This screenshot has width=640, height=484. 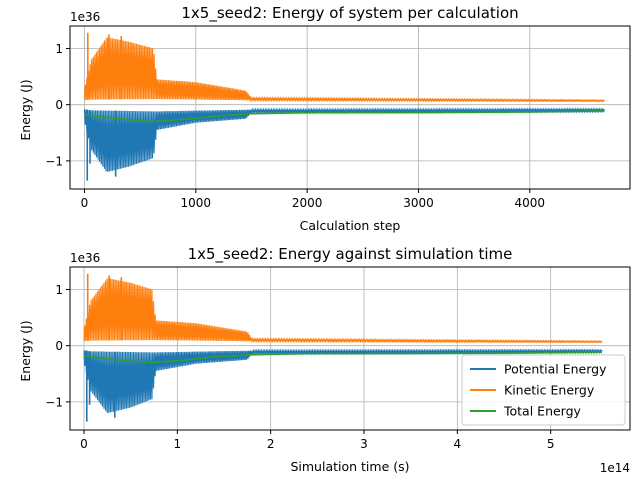 I want to click on x-axis-label: Calculation step, so click(x=350, y=225).